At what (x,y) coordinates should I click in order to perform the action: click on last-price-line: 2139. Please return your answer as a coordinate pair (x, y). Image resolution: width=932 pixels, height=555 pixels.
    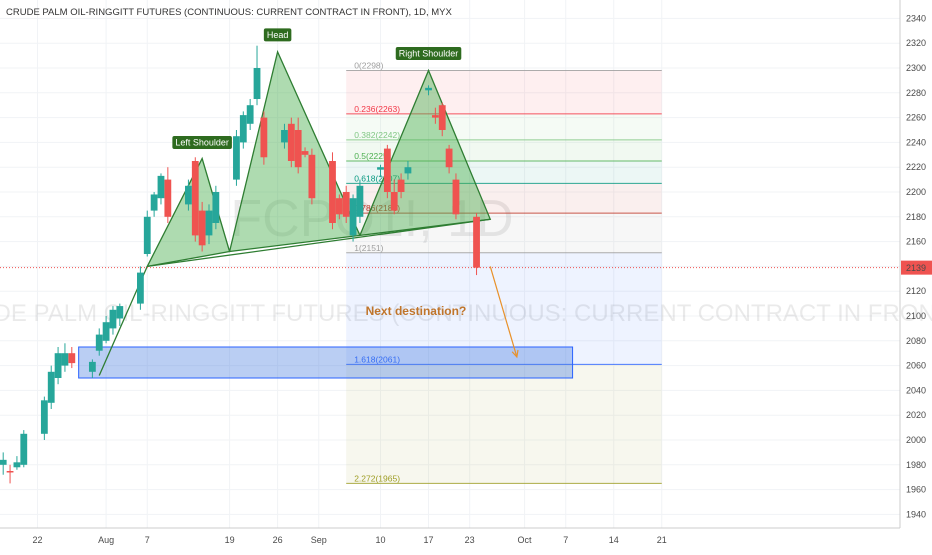
    Looking at the image, I should click on (466, 267).